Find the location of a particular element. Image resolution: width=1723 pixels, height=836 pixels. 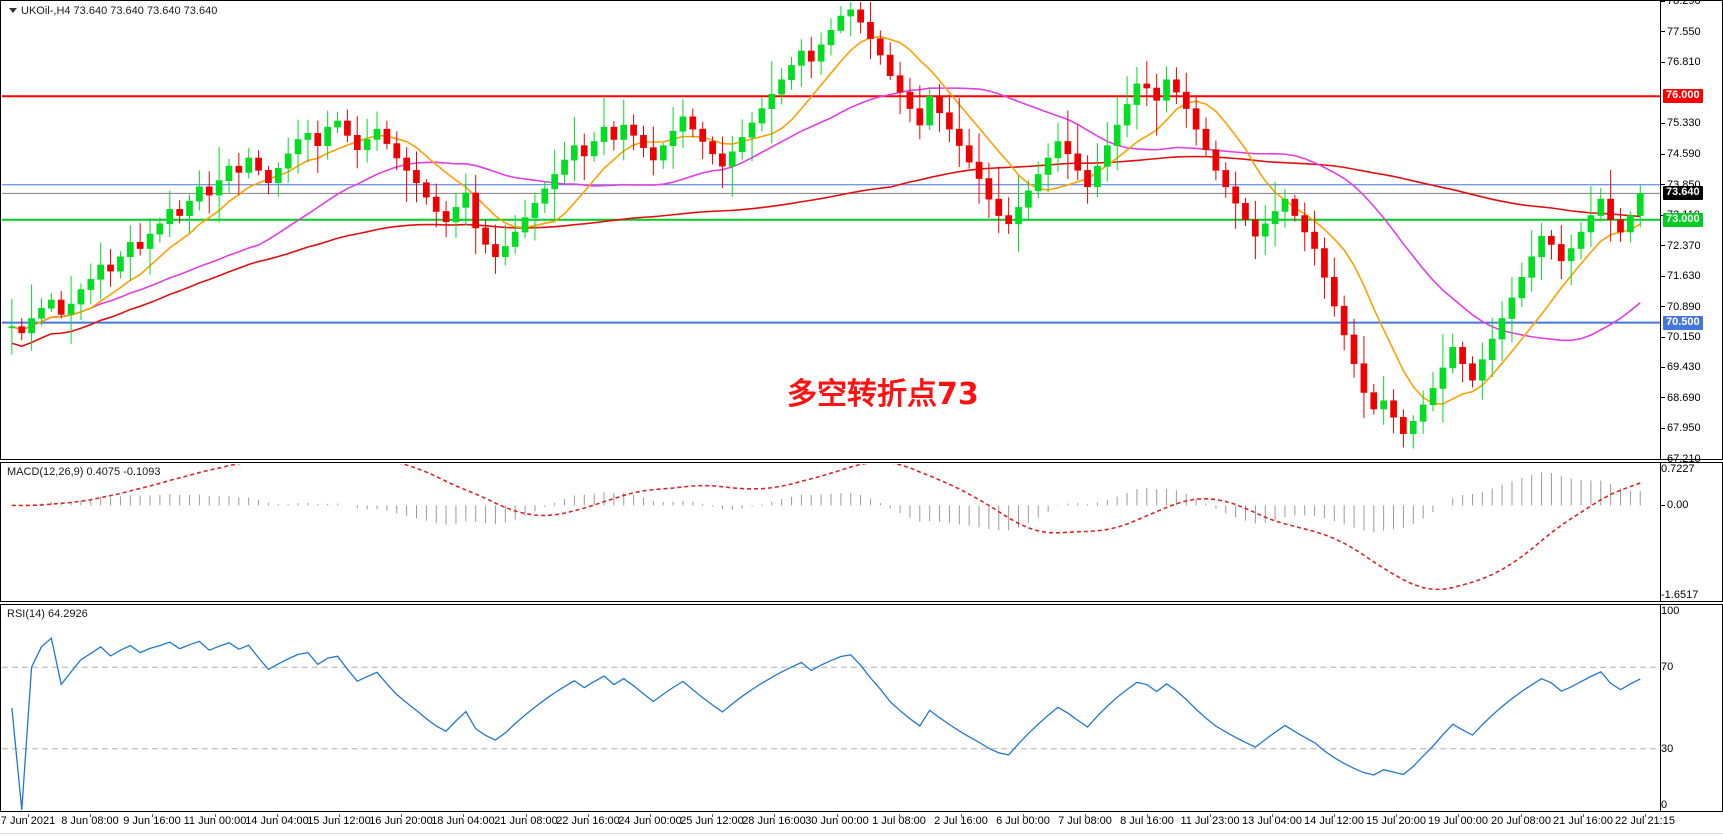

macd-legend: MACD(12,26,9) 0.4075 -0.1093 is located at coordinates (84, 472).